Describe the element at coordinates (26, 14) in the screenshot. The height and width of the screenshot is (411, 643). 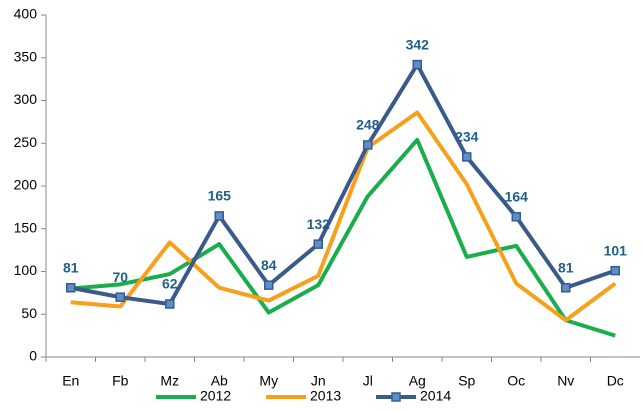
I see `y-tick-label: 400` at that location.